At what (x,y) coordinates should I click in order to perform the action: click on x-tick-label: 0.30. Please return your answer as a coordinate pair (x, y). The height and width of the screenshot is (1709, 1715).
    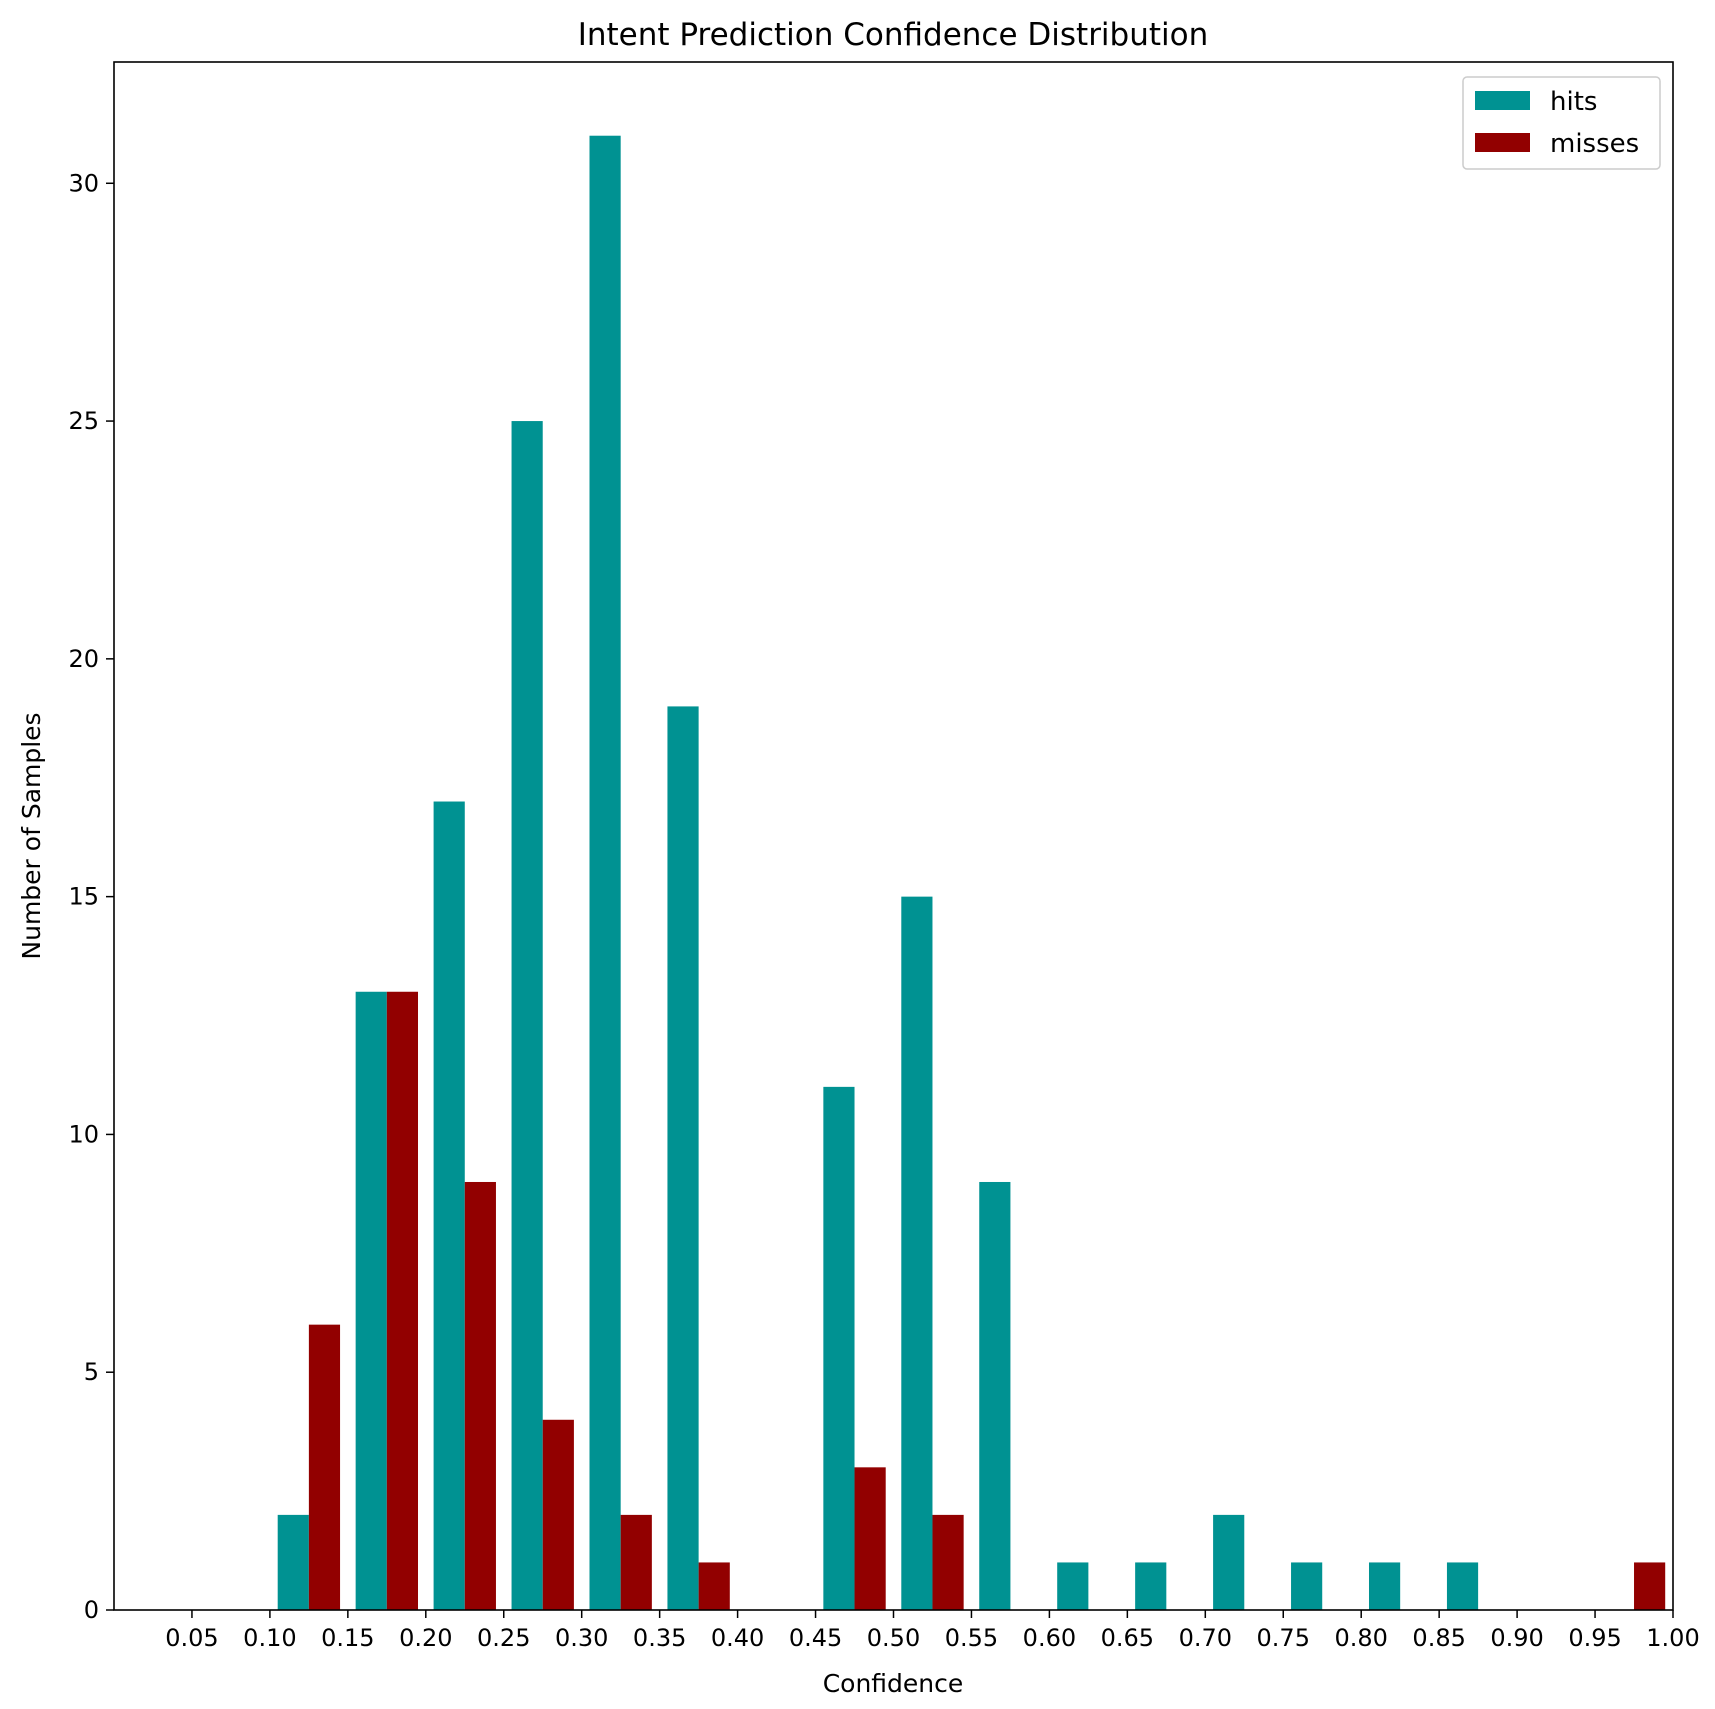
    Looking at the image, I should click on (581, 1638).